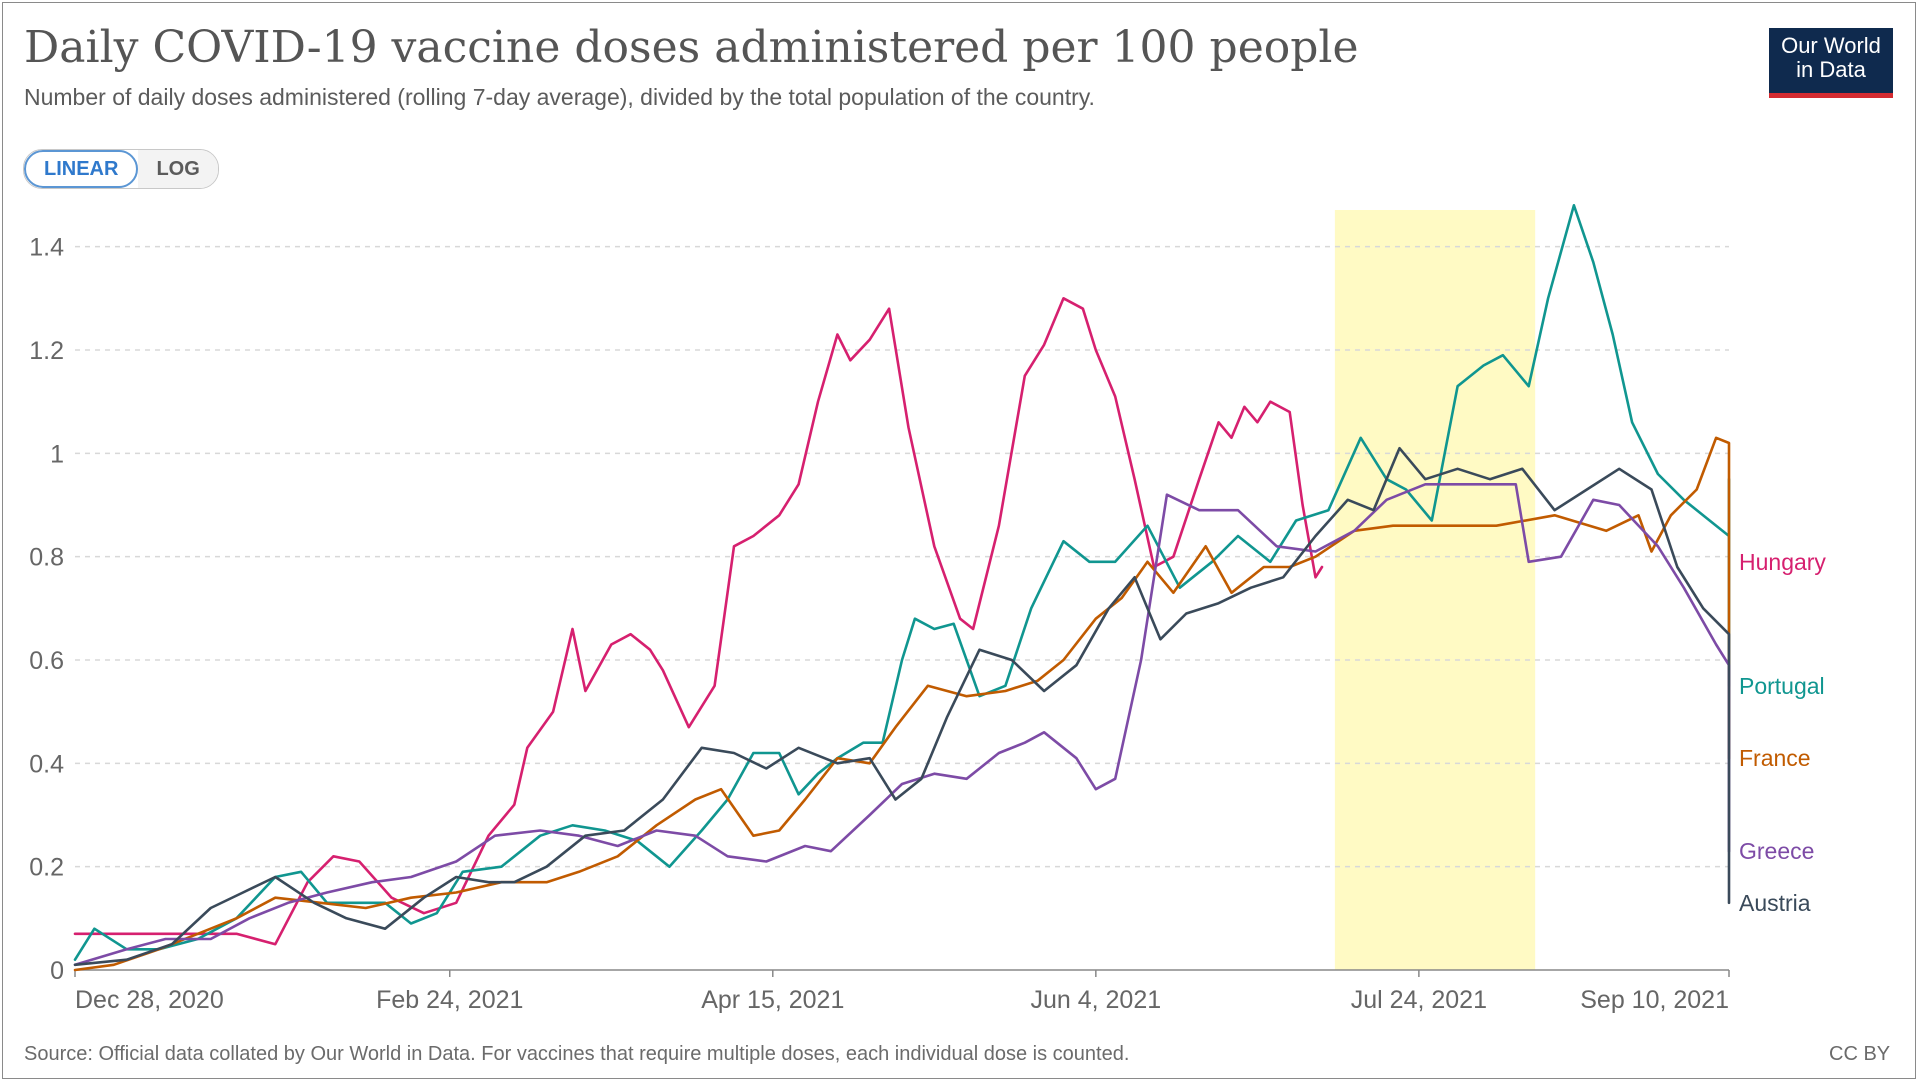 This screenshot has height=1083, width=1920. What do you see at coordinates (1435, 590) in the screenshot?
I see `highlight-band` at bounding box center [1435, 590].